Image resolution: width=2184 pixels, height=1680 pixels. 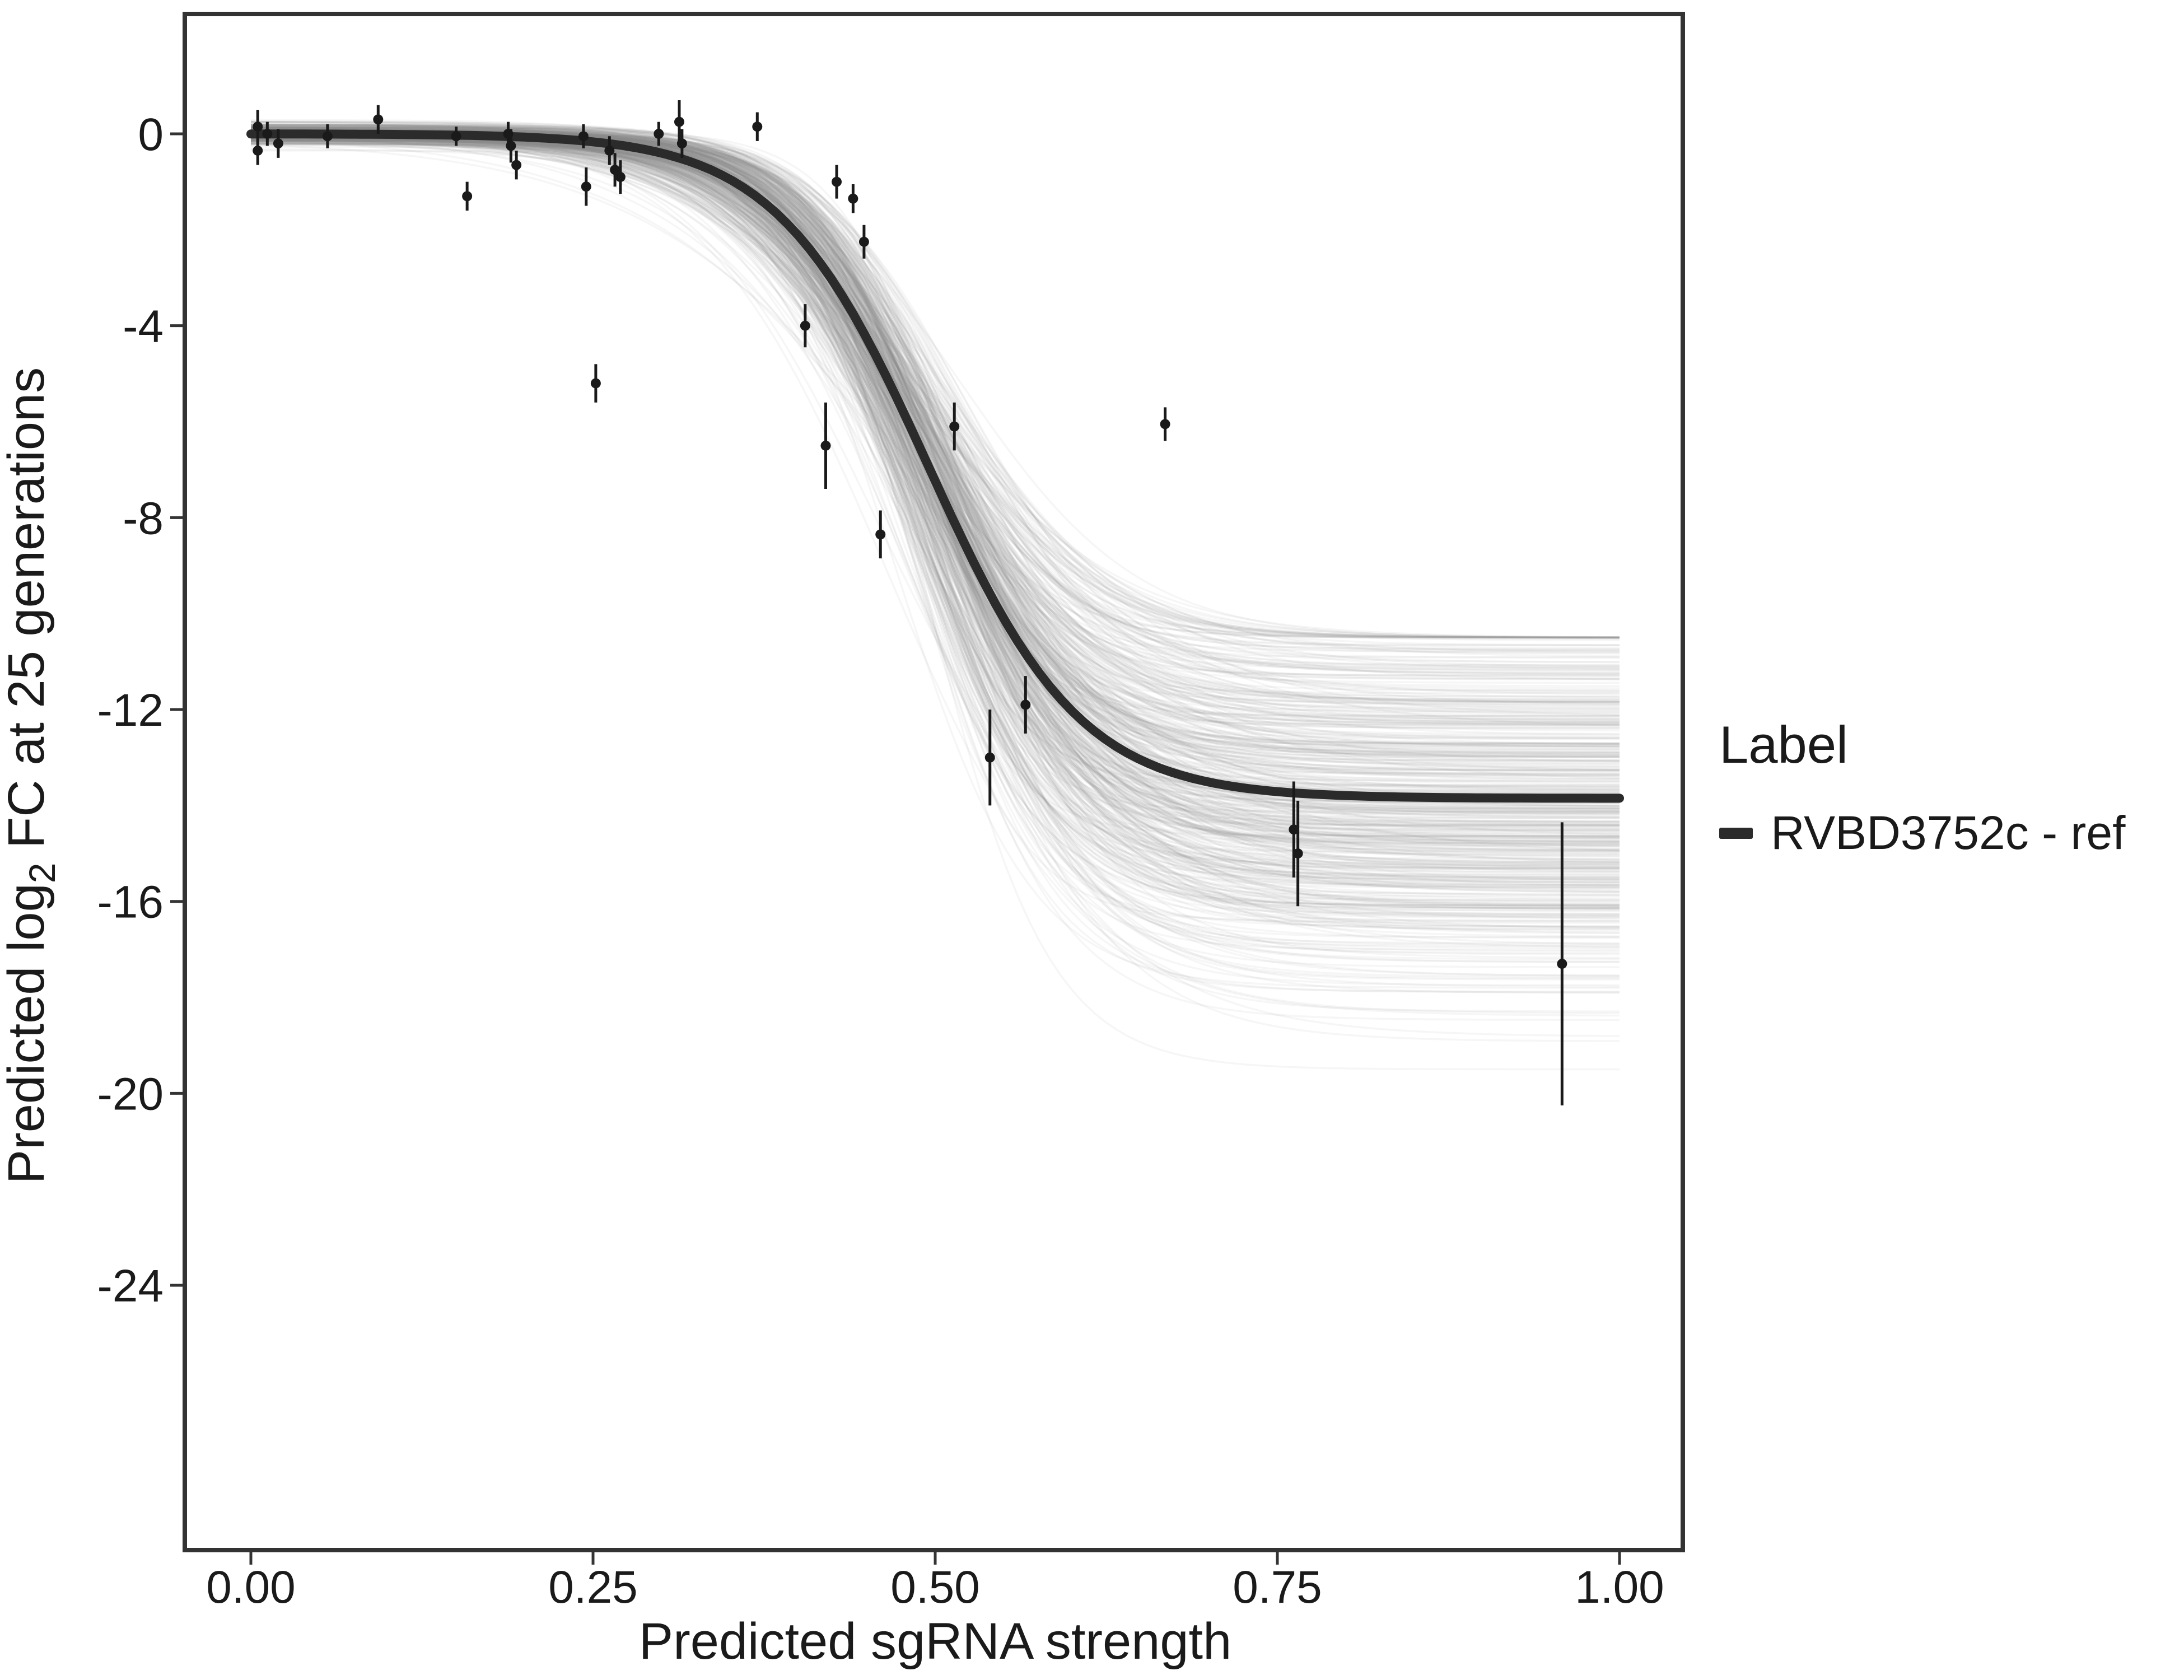 I want to click on legend-entry-label: RVBD3752c - ref, so click(x=1949, y=833).